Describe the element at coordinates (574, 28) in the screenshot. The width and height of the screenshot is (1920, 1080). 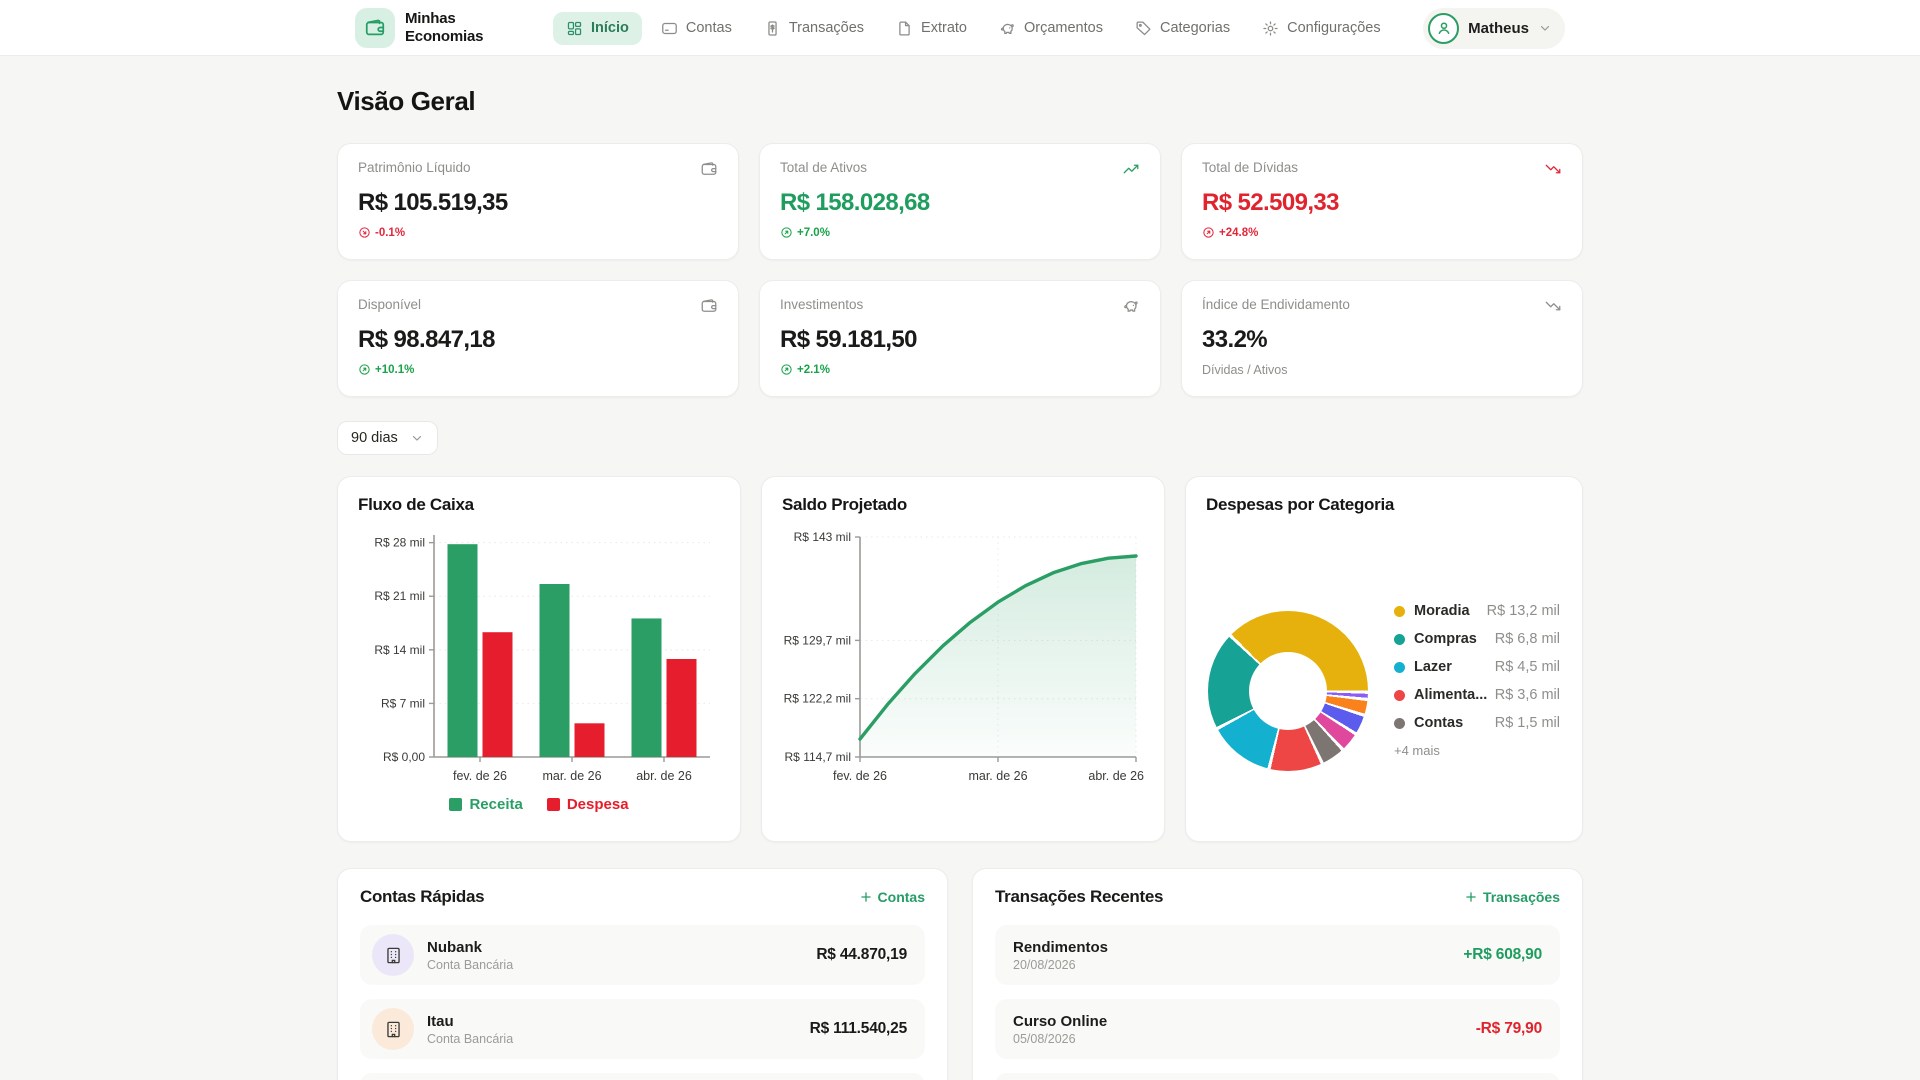
I see `grid-icon` at that location.